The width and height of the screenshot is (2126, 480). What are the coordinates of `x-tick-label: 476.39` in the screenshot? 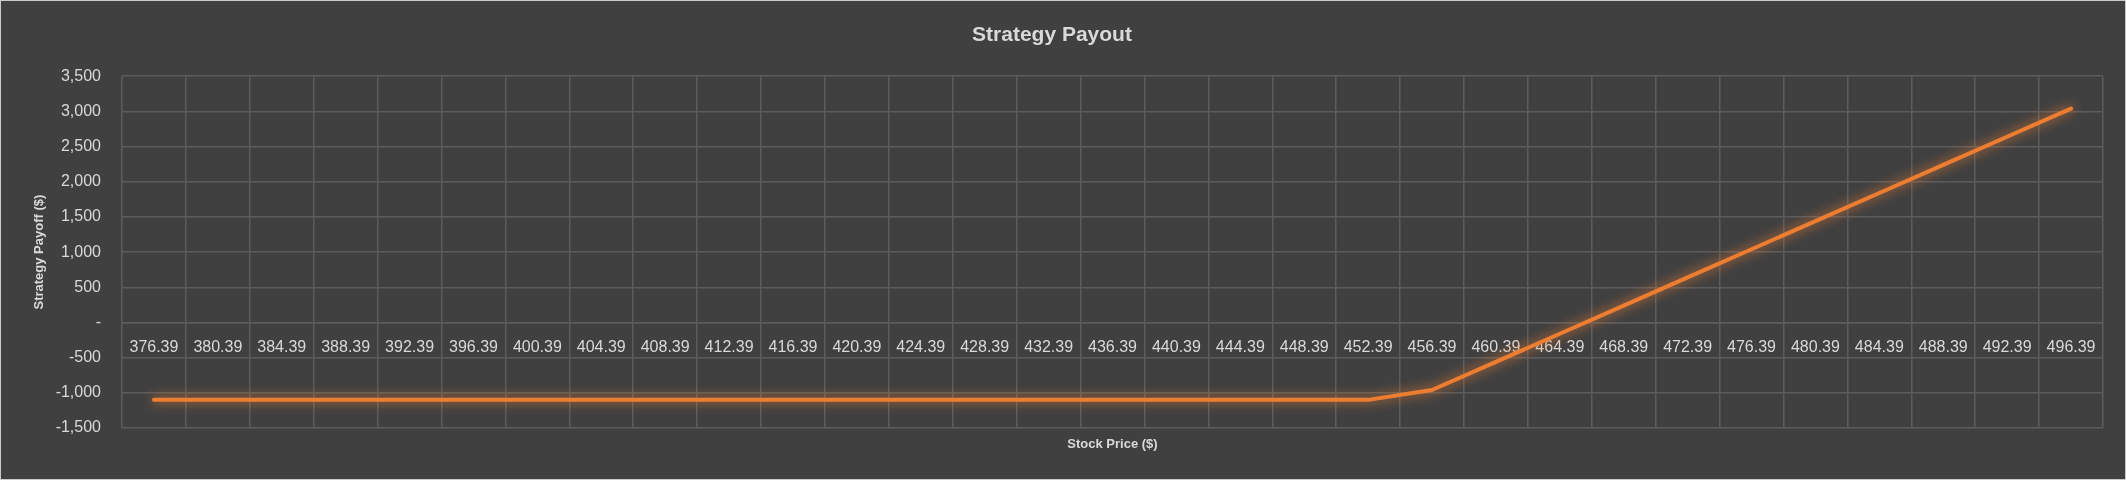 It's located at (1752, 347).